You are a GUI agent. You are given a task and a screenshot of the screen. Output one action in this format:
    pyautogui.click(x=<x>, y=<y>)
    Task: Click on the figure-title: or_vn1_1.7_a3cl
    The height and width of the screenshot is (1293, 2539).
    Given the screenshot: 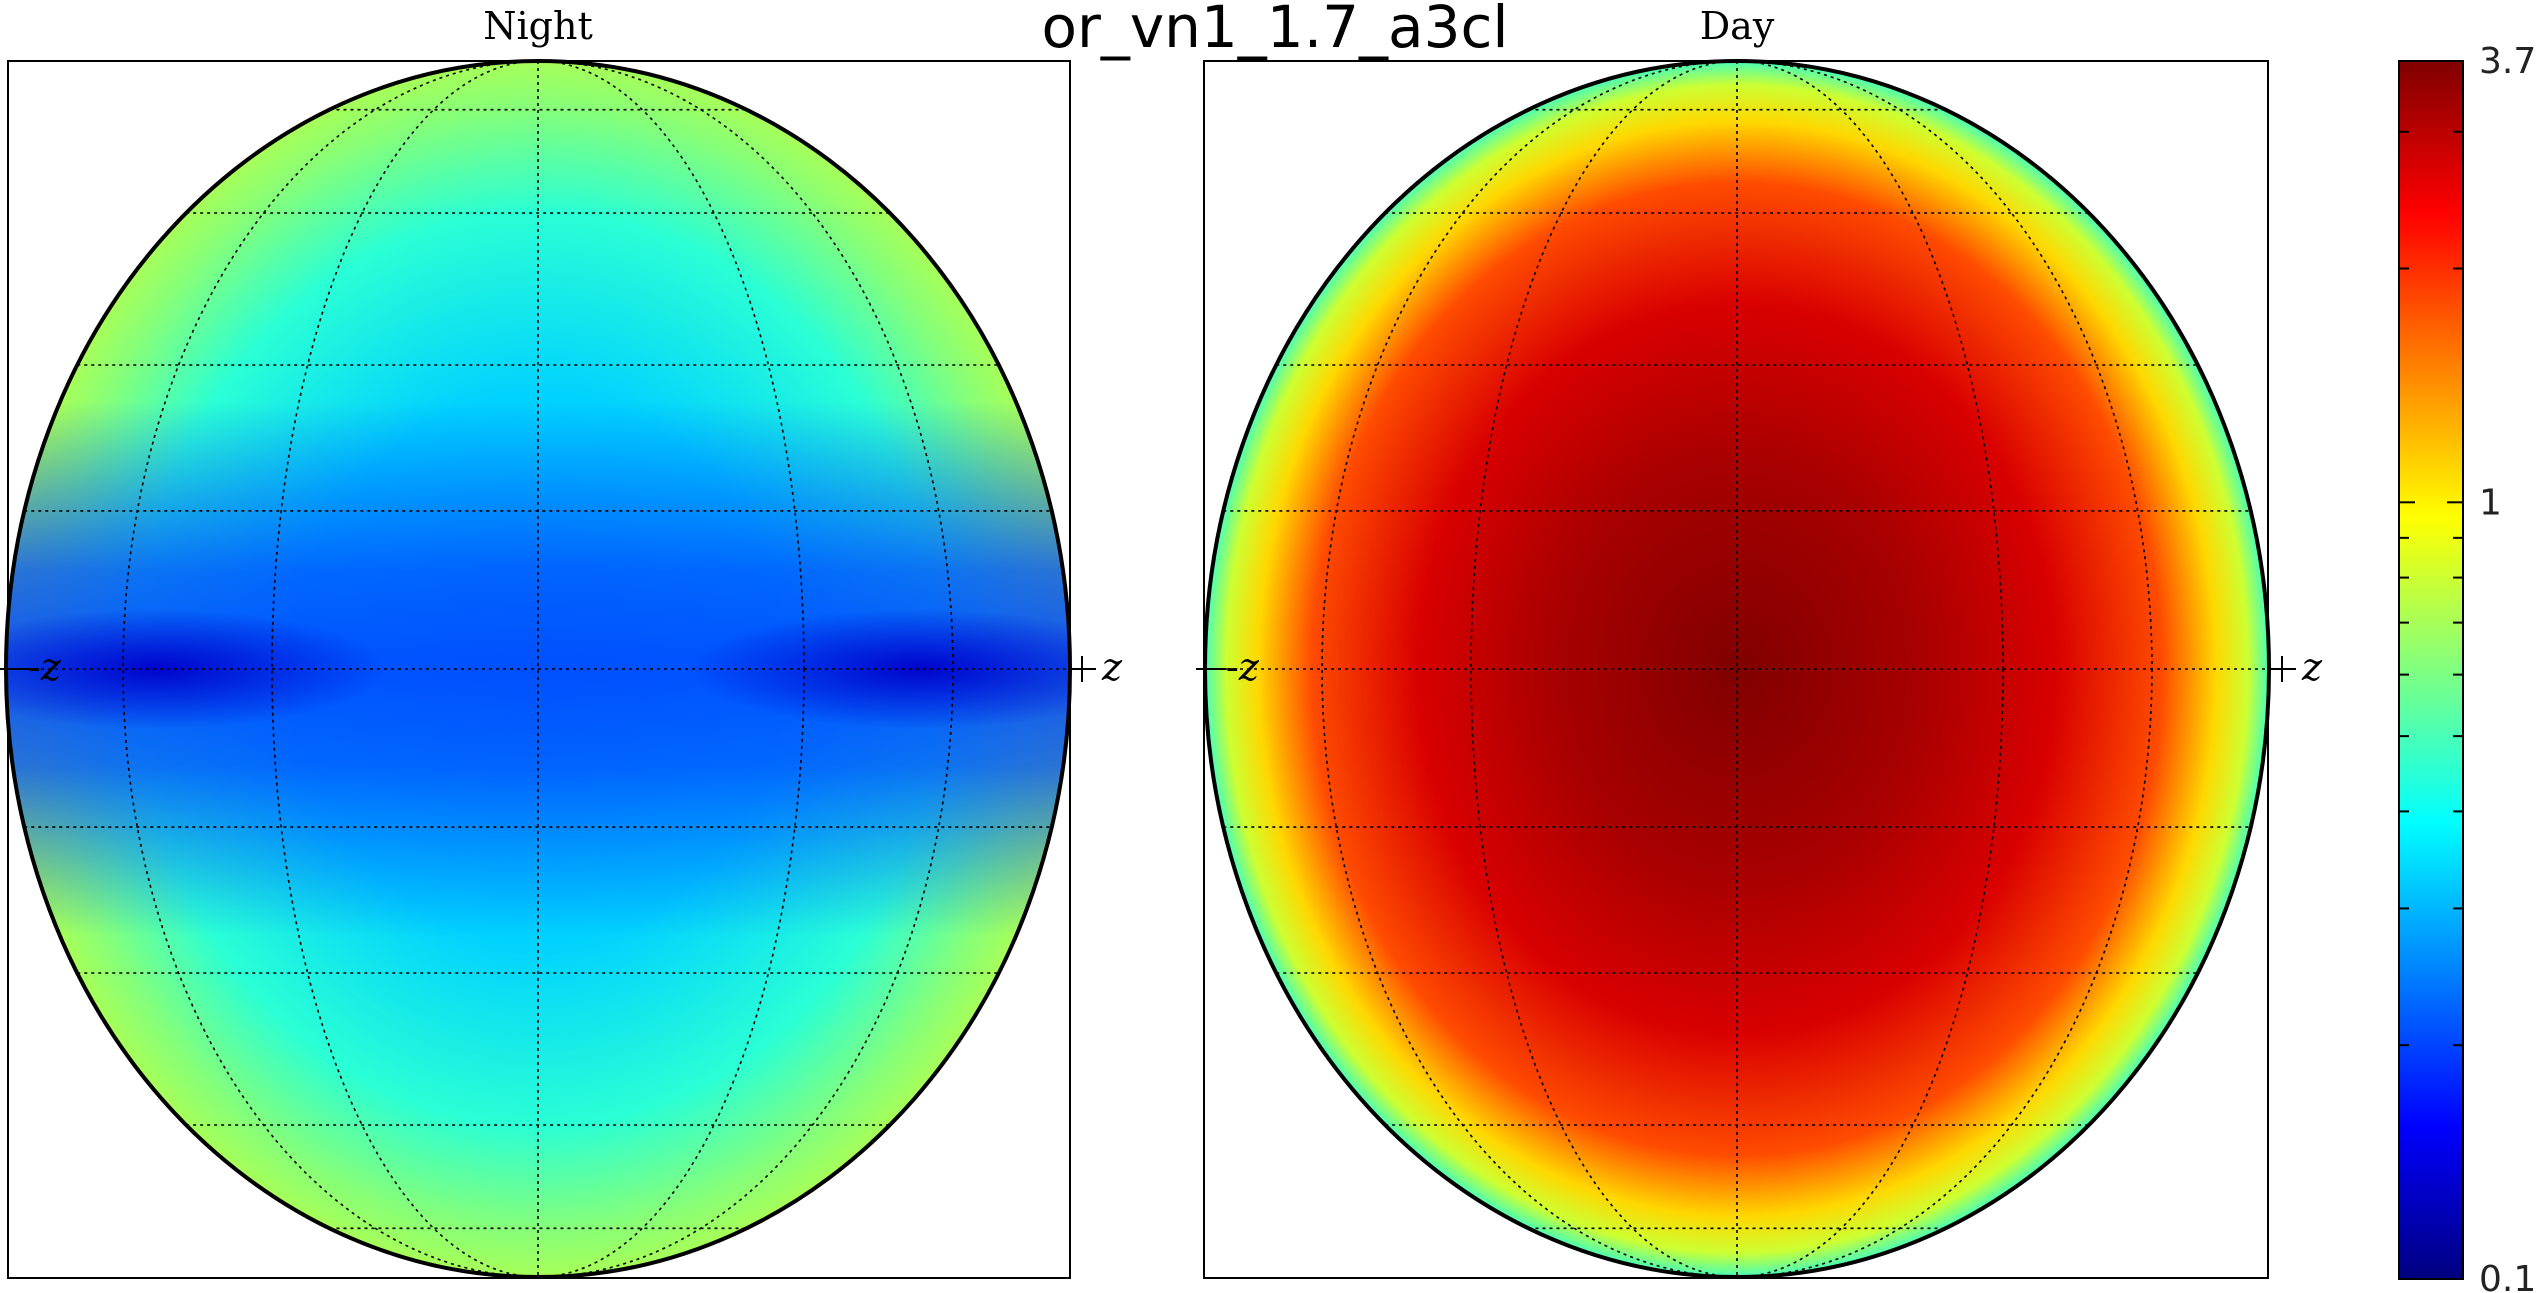 What is the action you would take?
    pyautogui.click(x=1274, y=30)
    